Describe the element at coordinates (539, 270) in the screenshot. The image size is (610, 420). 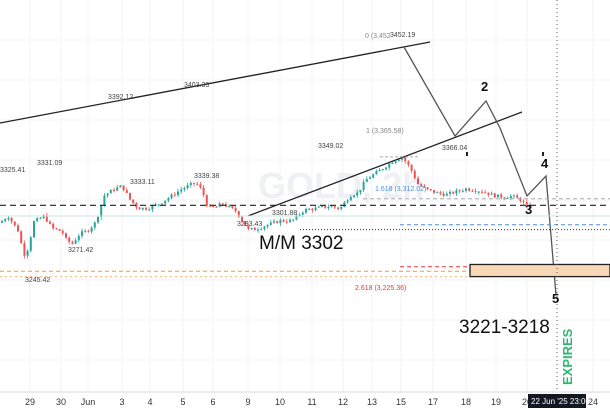
I see `target-zone-box` at that location.